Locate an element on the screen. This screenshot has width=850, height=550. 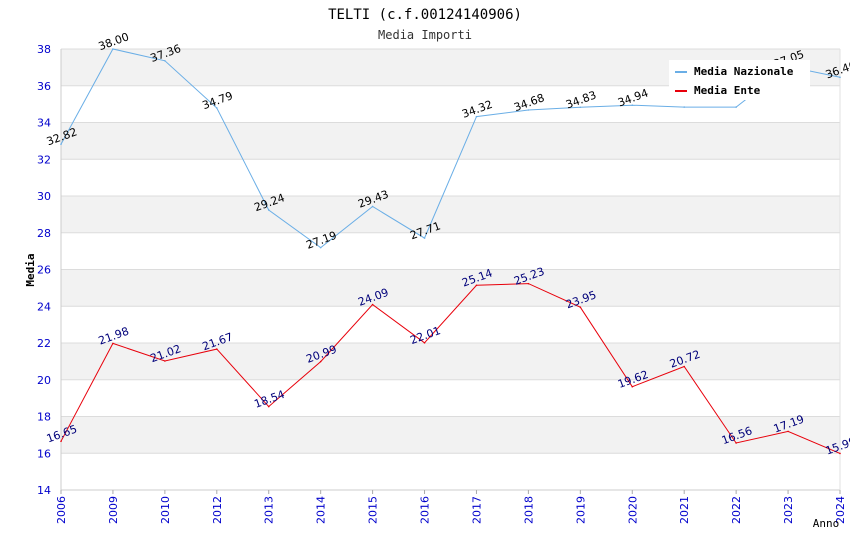
data-label: 34.68 is located at coordinates (529, 102).